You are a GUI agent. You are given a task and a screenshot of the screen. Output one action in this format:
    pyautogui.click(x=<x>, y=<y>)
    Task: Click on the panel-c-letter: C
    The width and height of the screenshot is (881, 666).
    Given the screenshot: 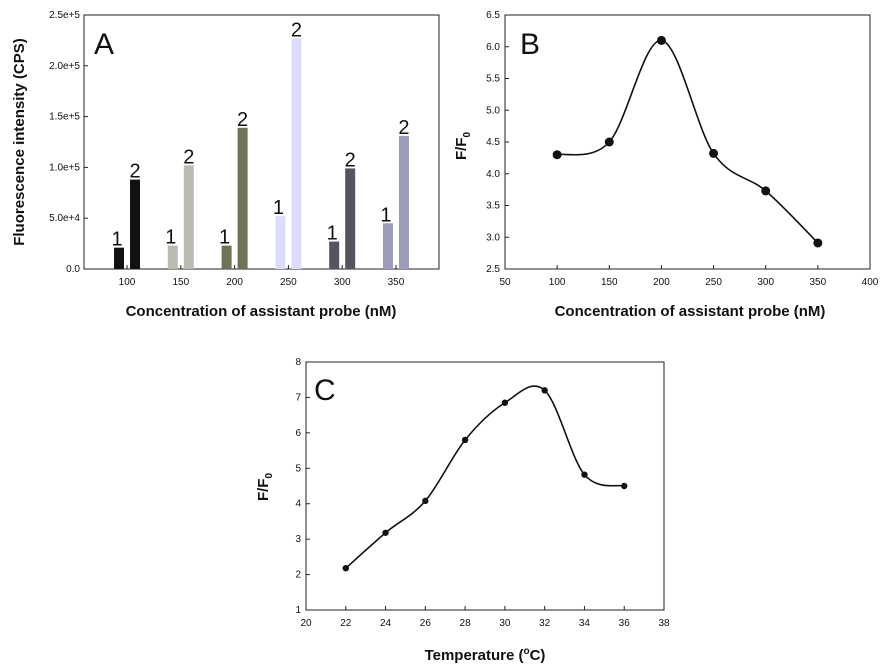 What is the action you would take?
    pyautogui.click(x=325, y=390)
    